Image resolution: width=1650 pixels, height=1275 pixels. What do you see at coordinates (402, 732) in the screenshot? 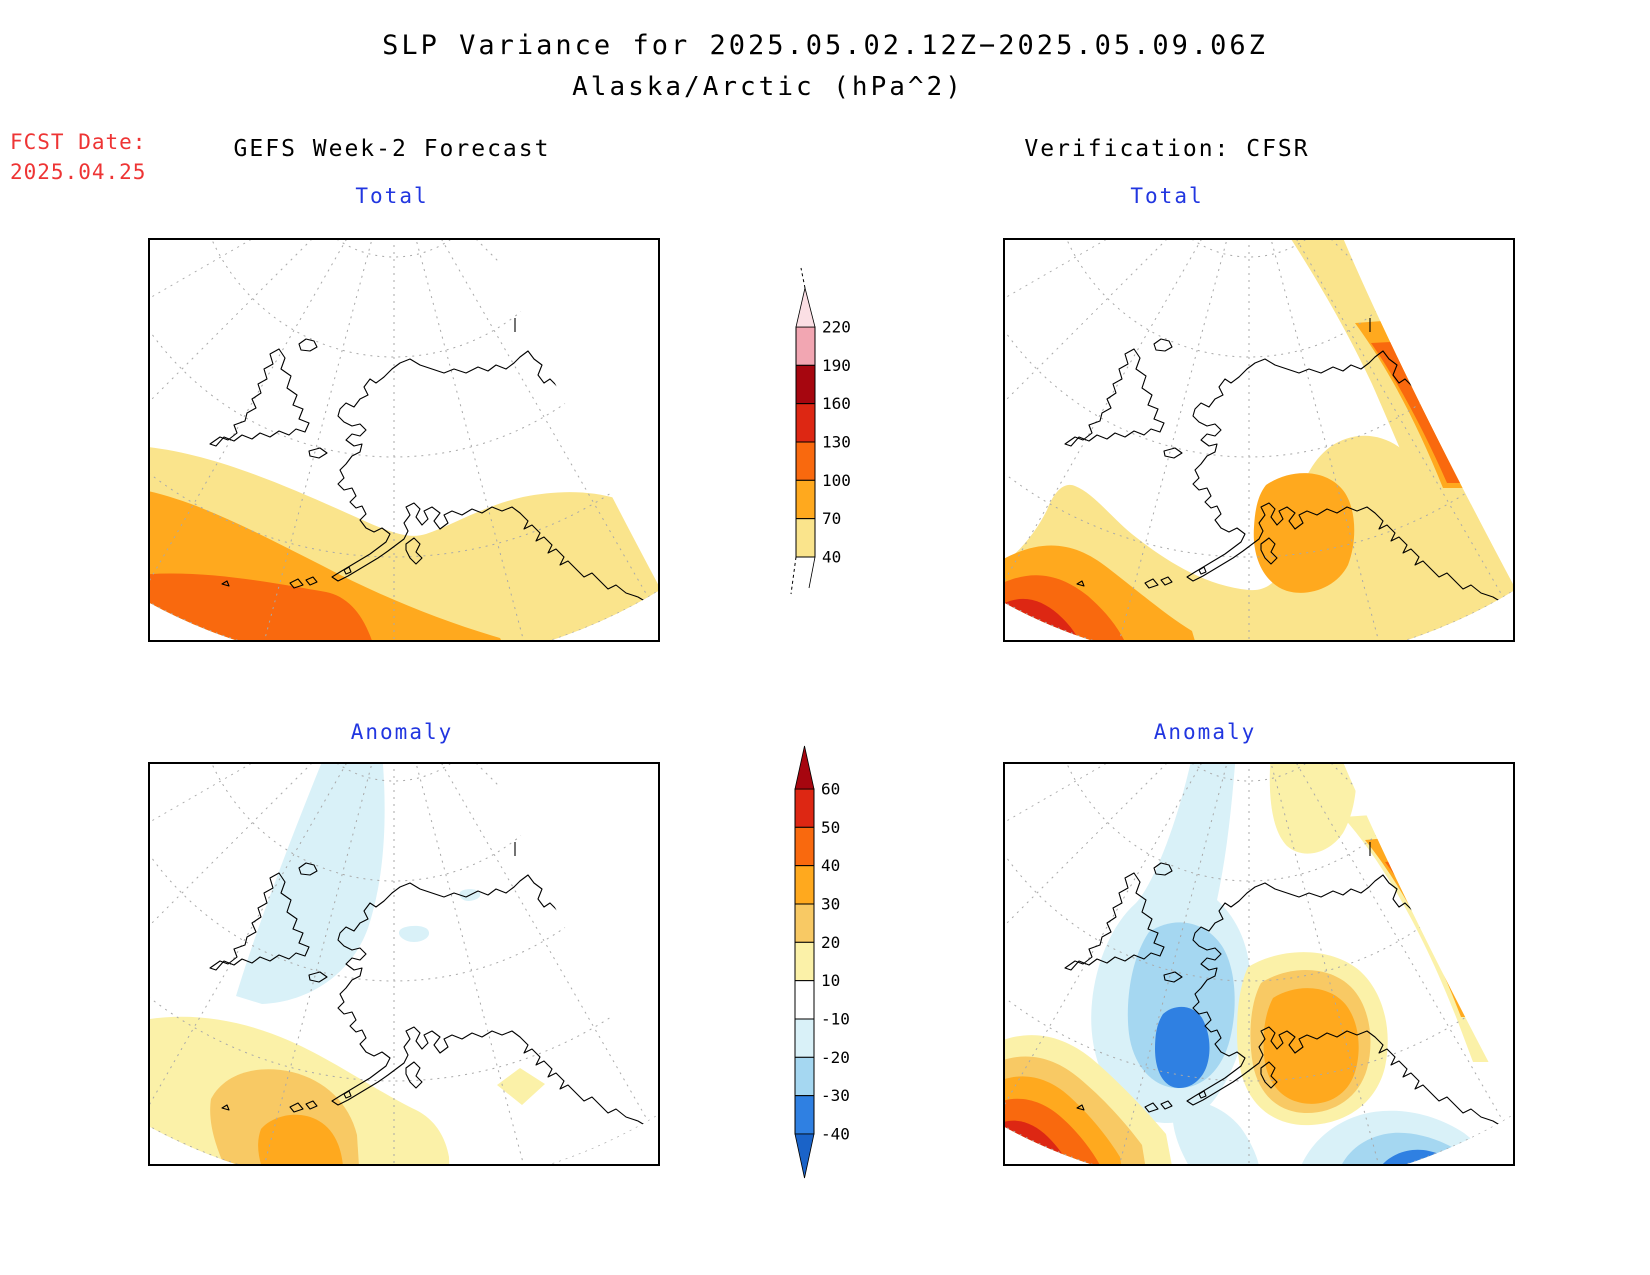
I see `row-label-anomaly-left: Anomaly` at bounding box center [402, 732].